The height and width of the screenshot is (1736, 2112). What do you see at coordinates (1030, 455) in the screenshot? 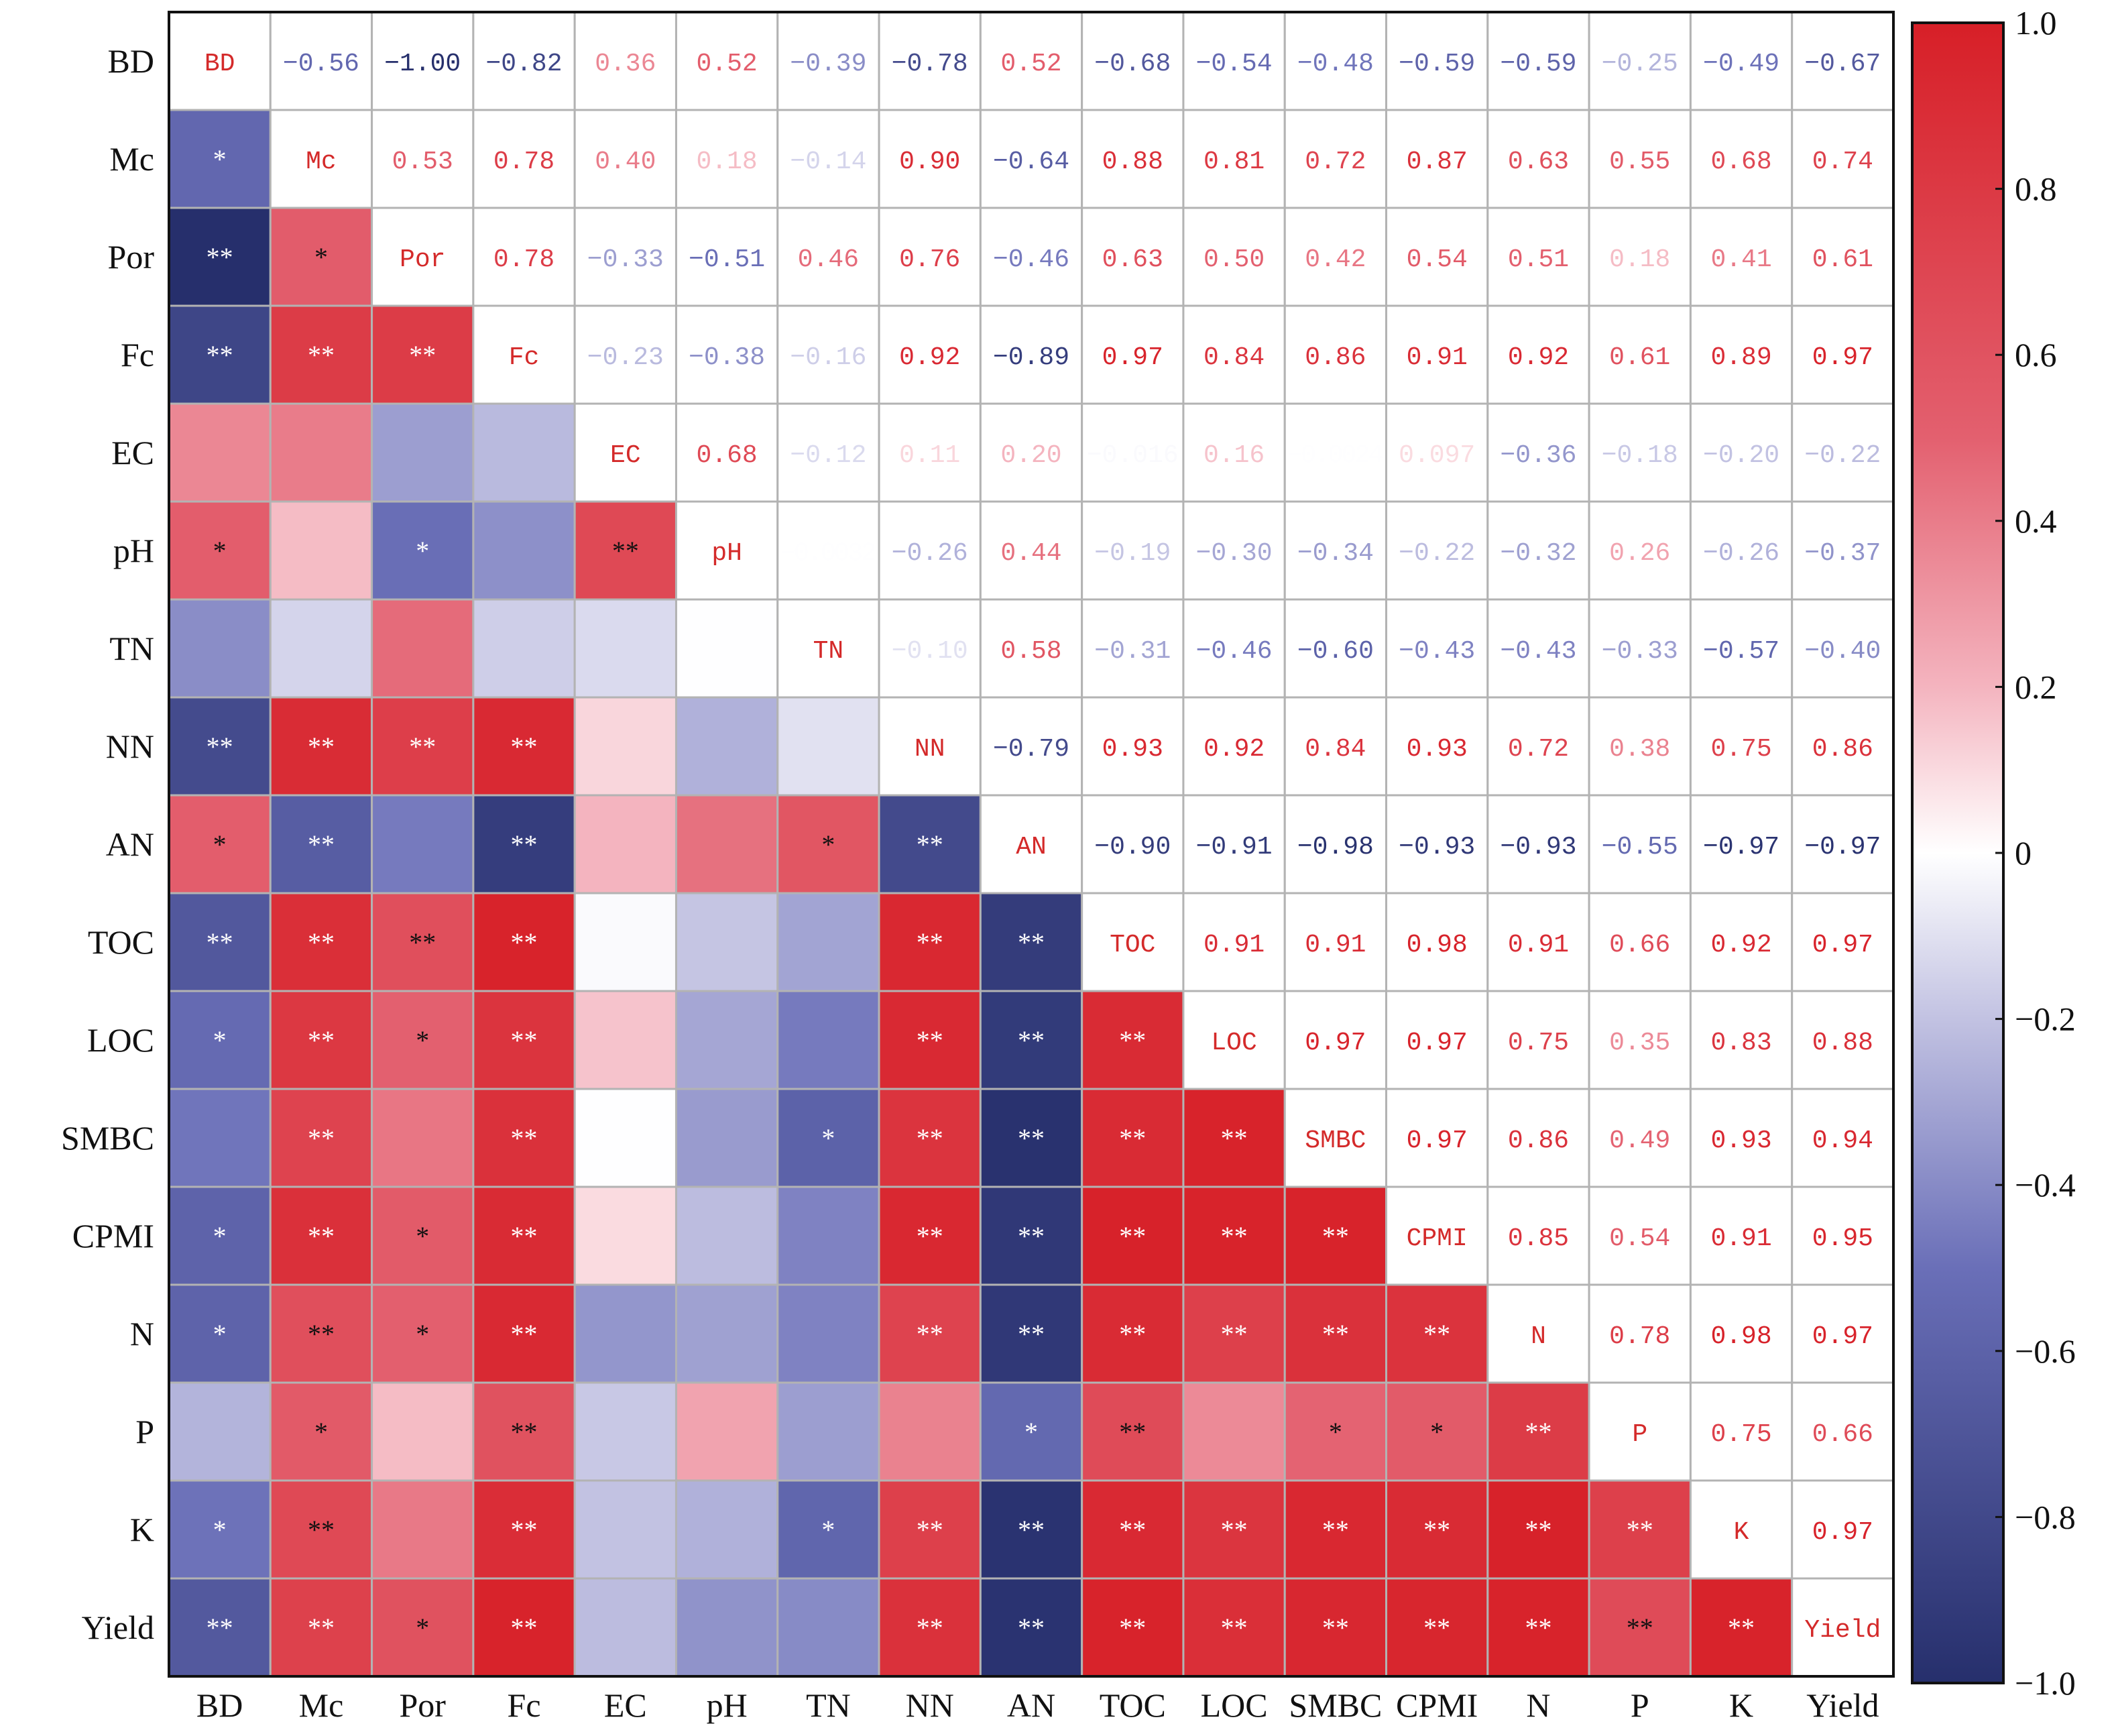
I see `correlation-value: 0.20` at bounding box center [1030, 455].